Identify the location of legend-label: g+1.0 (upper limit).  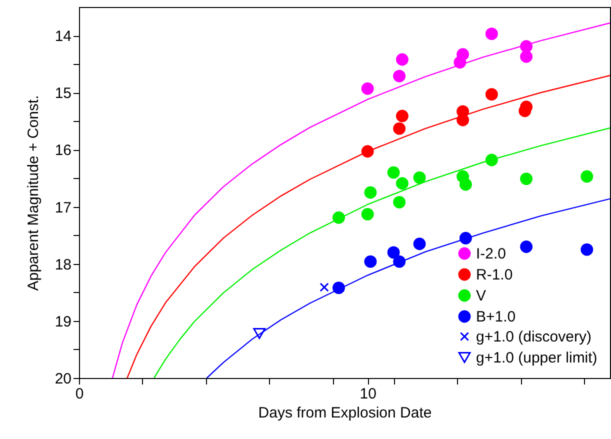
(537, 358).